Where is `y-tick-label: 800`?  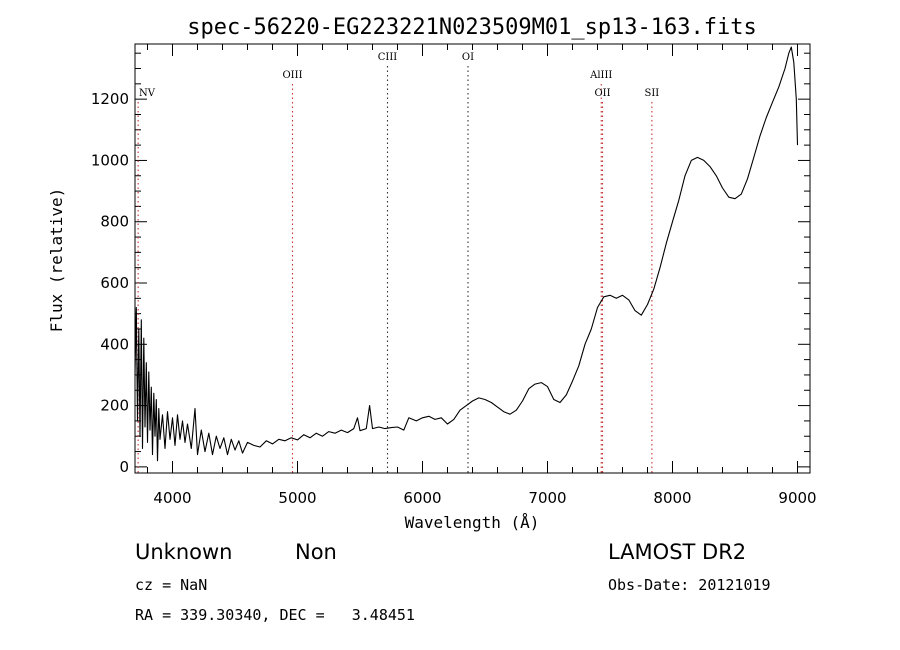
y-tick-label: 800 is located at coordinates (114, 222).